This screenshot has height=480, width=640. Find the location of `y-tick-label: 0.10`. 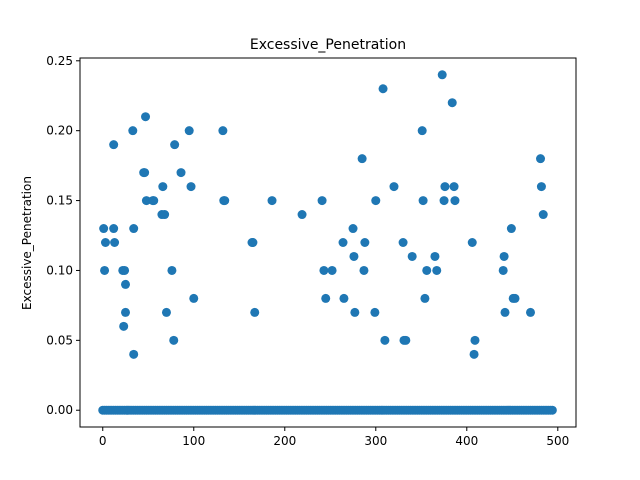

y-tick-label: 0.10 is located at coordinates (59, 270).